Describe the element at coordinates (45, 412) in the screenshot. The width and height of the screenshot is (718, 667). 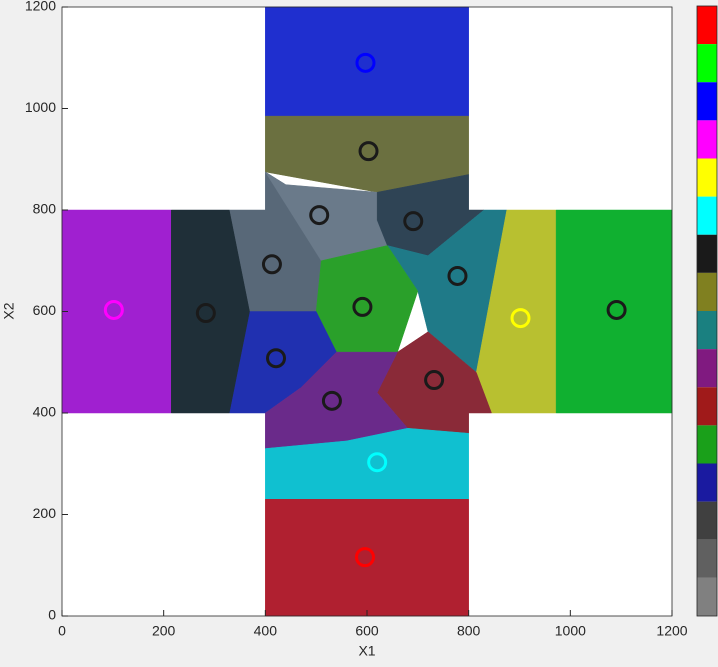
I see `y-tick-label: 400` at that location.